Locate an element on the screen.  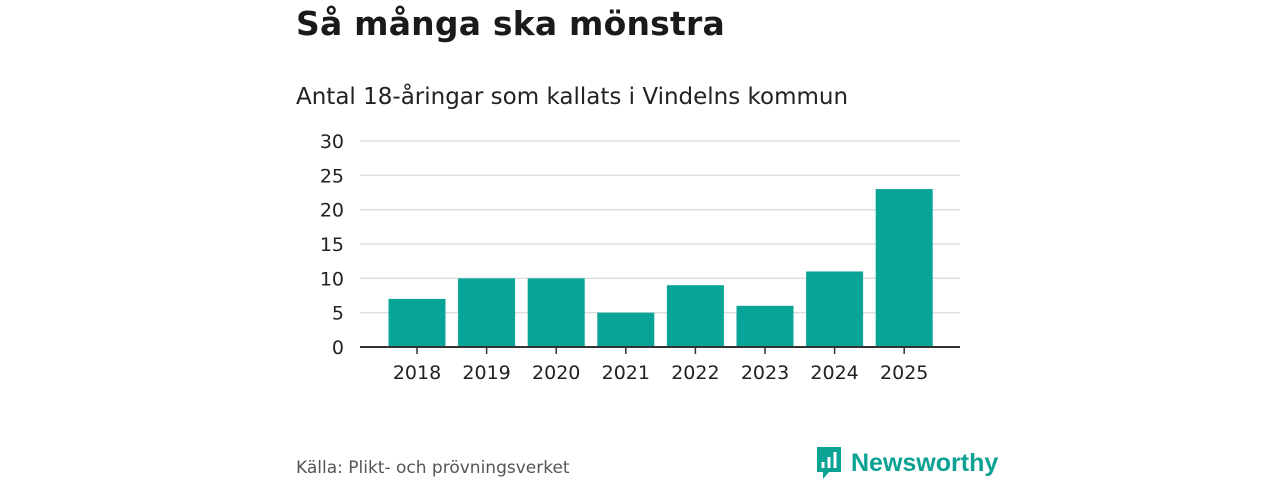
axes is located at coordinates (660, 350).